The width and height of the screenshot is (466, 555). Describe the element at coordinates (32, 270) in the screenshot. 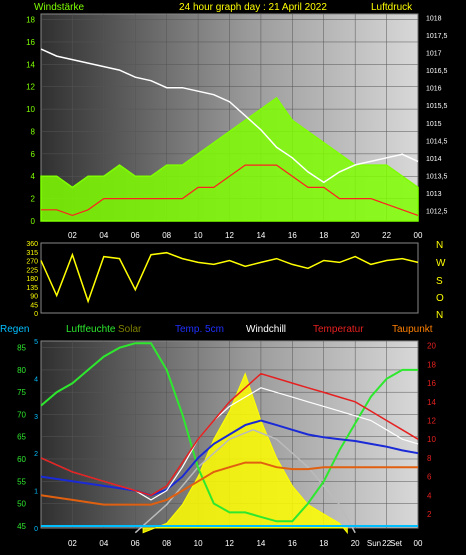

I see `wind-dir-y-tick-label: 225` at that location.